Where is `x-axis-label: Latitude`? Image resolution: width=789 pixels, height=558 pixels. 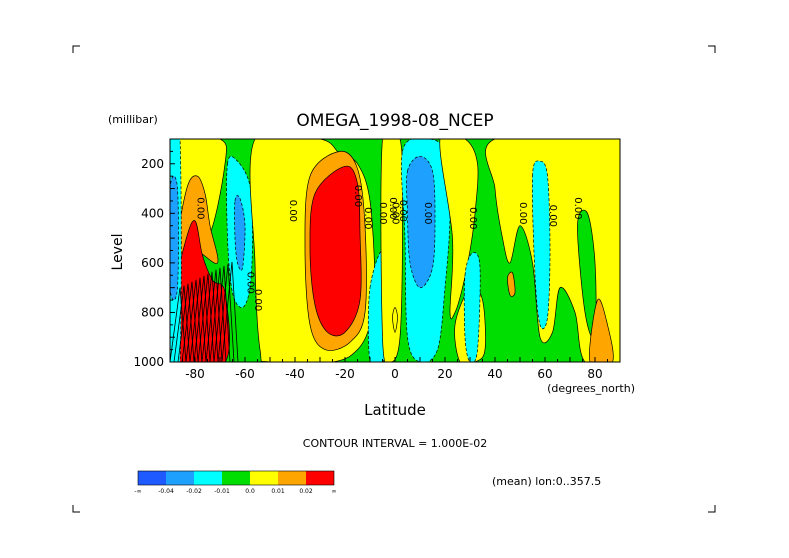 x-axis-label: Latitude is located at coordinates (395, 410).